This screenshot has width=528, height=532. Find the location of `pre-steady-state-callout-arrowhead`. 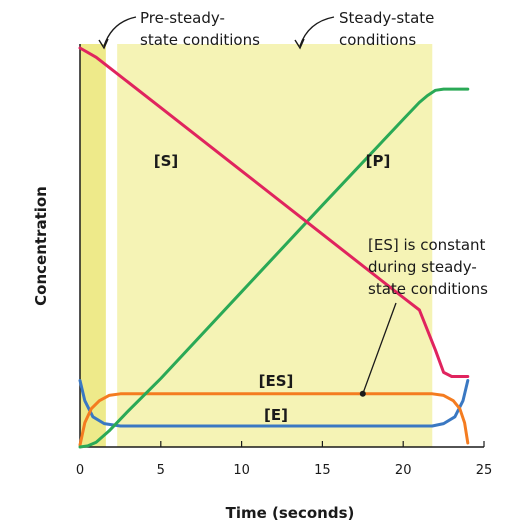

pre-steady-state-callout-arrowhead is located at coordinates (103, 44).